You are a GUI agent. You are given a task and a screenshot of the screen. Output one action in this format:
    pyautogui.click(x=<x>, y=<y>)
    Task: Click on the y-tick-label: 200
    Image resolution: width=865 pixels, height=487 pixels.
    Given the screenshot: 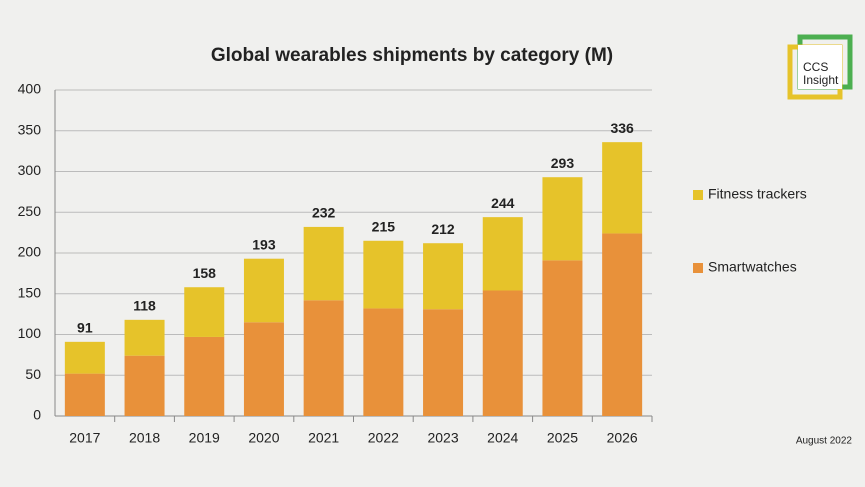 What is the action you would take?
    pyautogui.click(x=30, y=252)
    